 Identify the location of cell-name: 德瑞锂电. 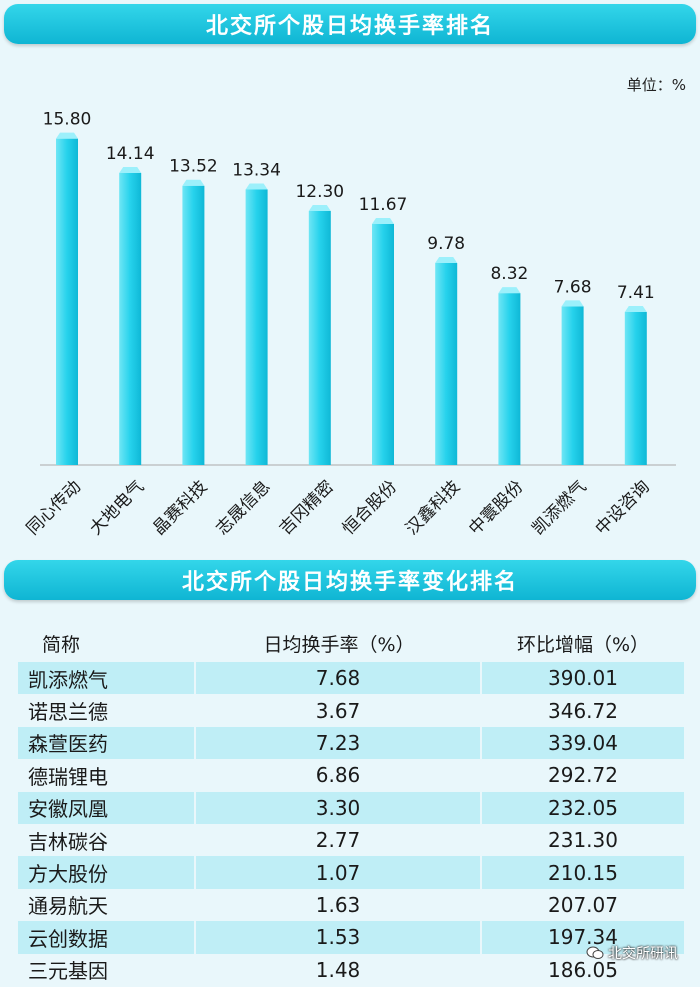
(107, 775).